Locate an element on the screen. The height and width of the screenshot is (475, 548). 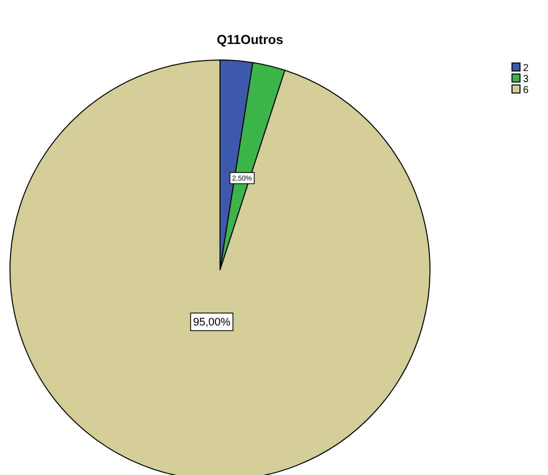
chart-title: Q11Outros is located at coordinates (250, 39).